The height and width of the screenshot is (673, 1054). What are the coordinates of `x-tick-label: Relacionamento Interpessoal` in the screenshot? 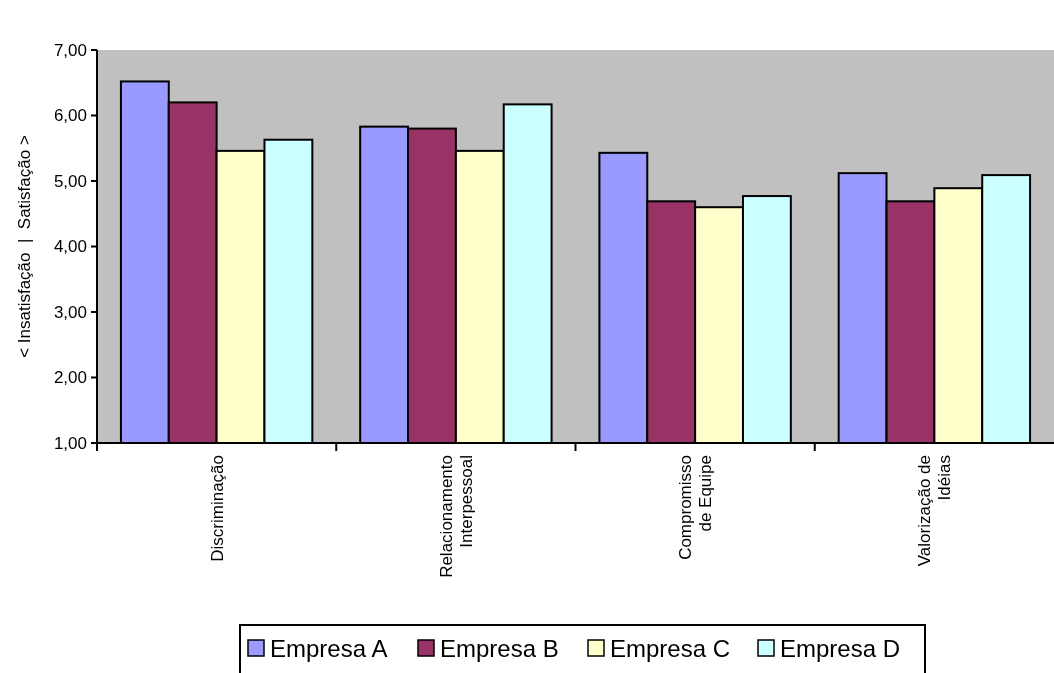 It's located at (456, 516).